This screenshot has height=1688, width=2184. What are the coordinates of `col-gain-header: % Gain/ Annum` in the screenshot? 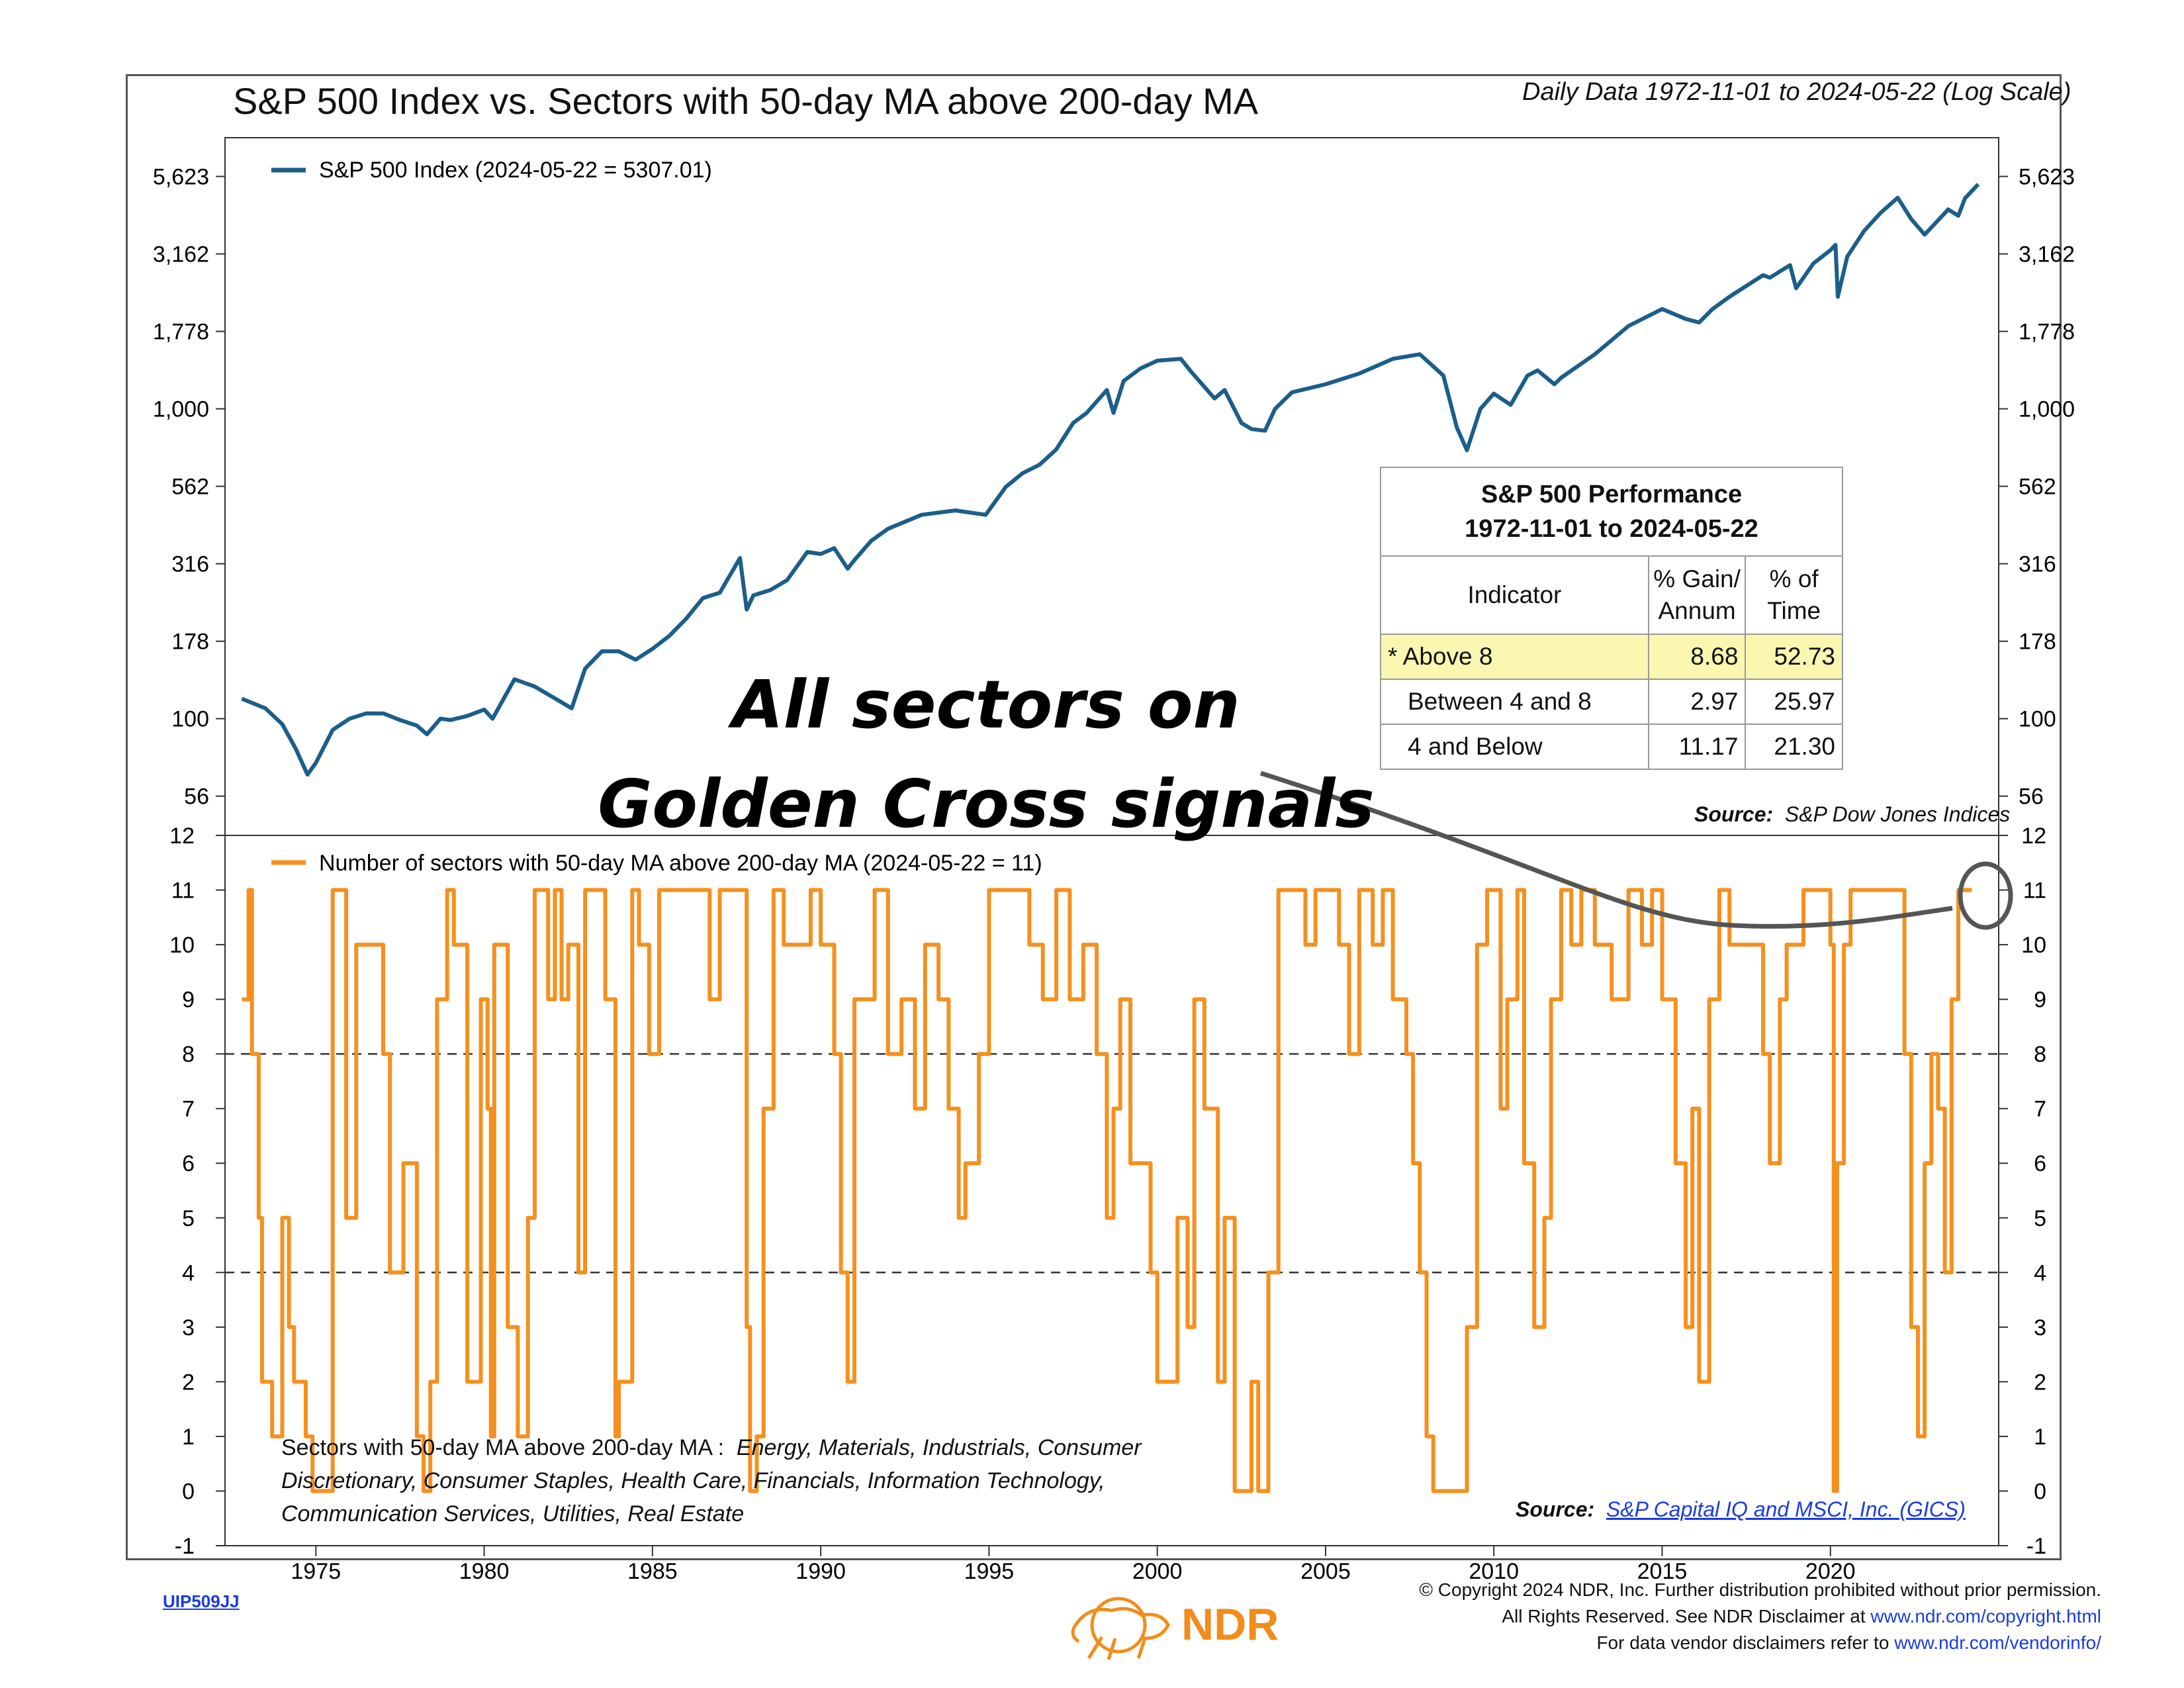 It's located at (1697, 595).